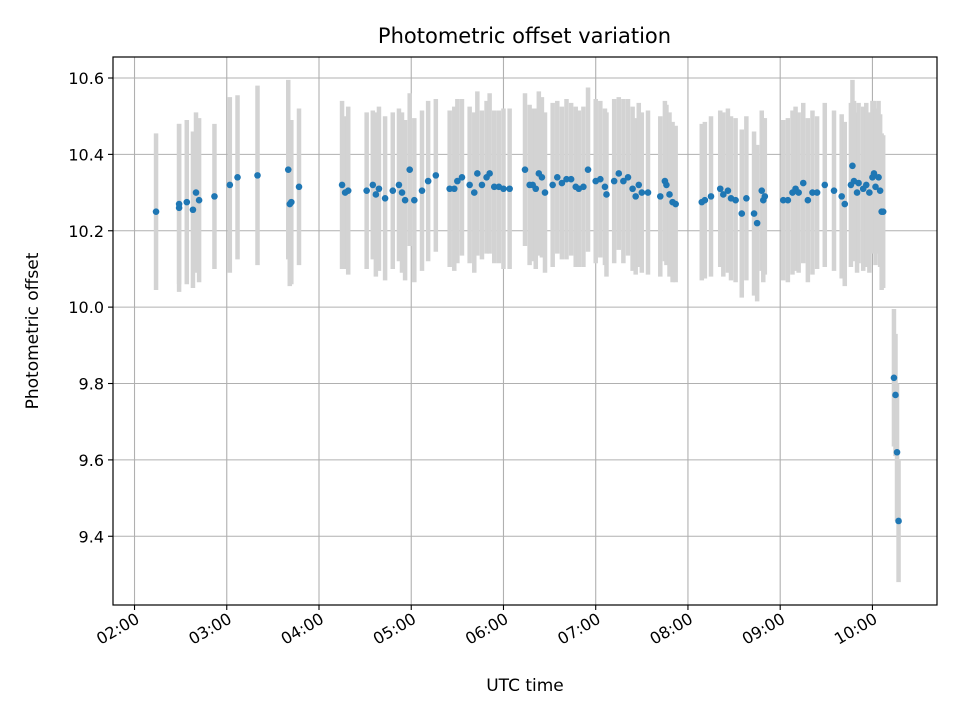 The width and height of the screenshot is (960, 720). Describe the element at coordinates (86, 307) in the screenshot. I see `y-tick-label: 10.0` at that location.